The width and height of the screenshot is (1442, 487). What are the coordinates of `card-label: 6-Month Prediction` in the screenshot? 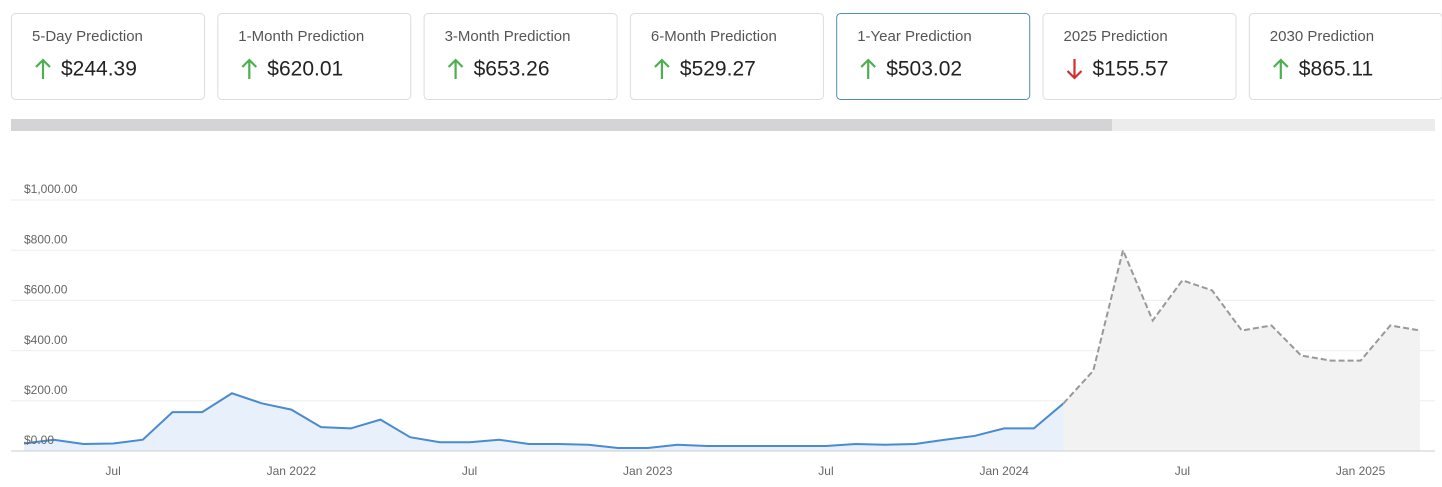 It's located at (714, 36).